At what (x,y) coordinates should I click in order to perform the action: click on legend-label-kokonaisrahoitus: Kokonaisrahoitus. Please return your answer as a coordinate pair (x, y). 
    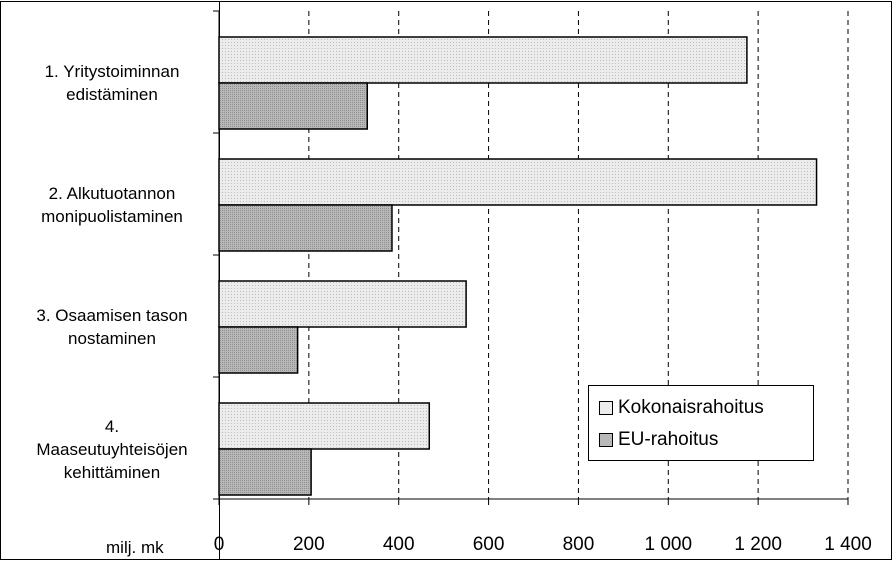
    Looking at the image, I should click on (691, 408).